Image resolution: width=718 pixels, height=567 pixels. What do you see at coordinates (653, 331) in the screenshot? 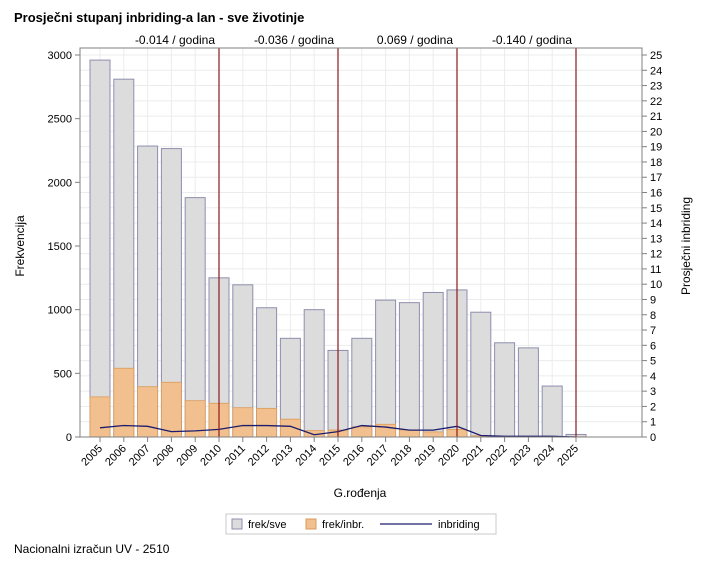
I see `y2-tick-label: 7` at bounding box center [653, 331].